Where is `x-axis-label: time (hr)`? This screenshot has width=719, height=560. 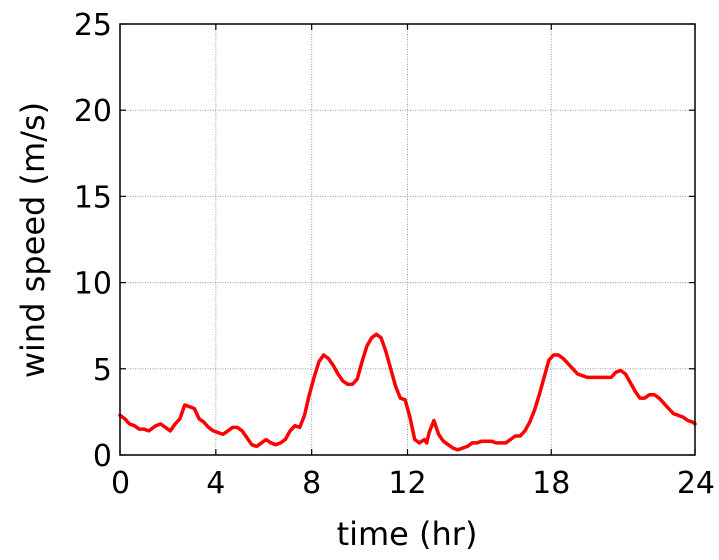 x-axis-label: time (hr) is located at coordinates (407, 534).